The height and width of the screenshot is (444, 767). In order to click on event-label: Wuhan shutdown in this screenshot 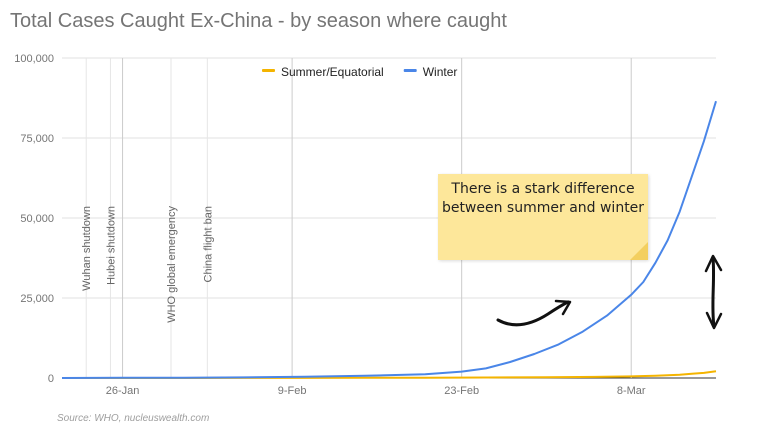, I will do `click(87, 248)`.